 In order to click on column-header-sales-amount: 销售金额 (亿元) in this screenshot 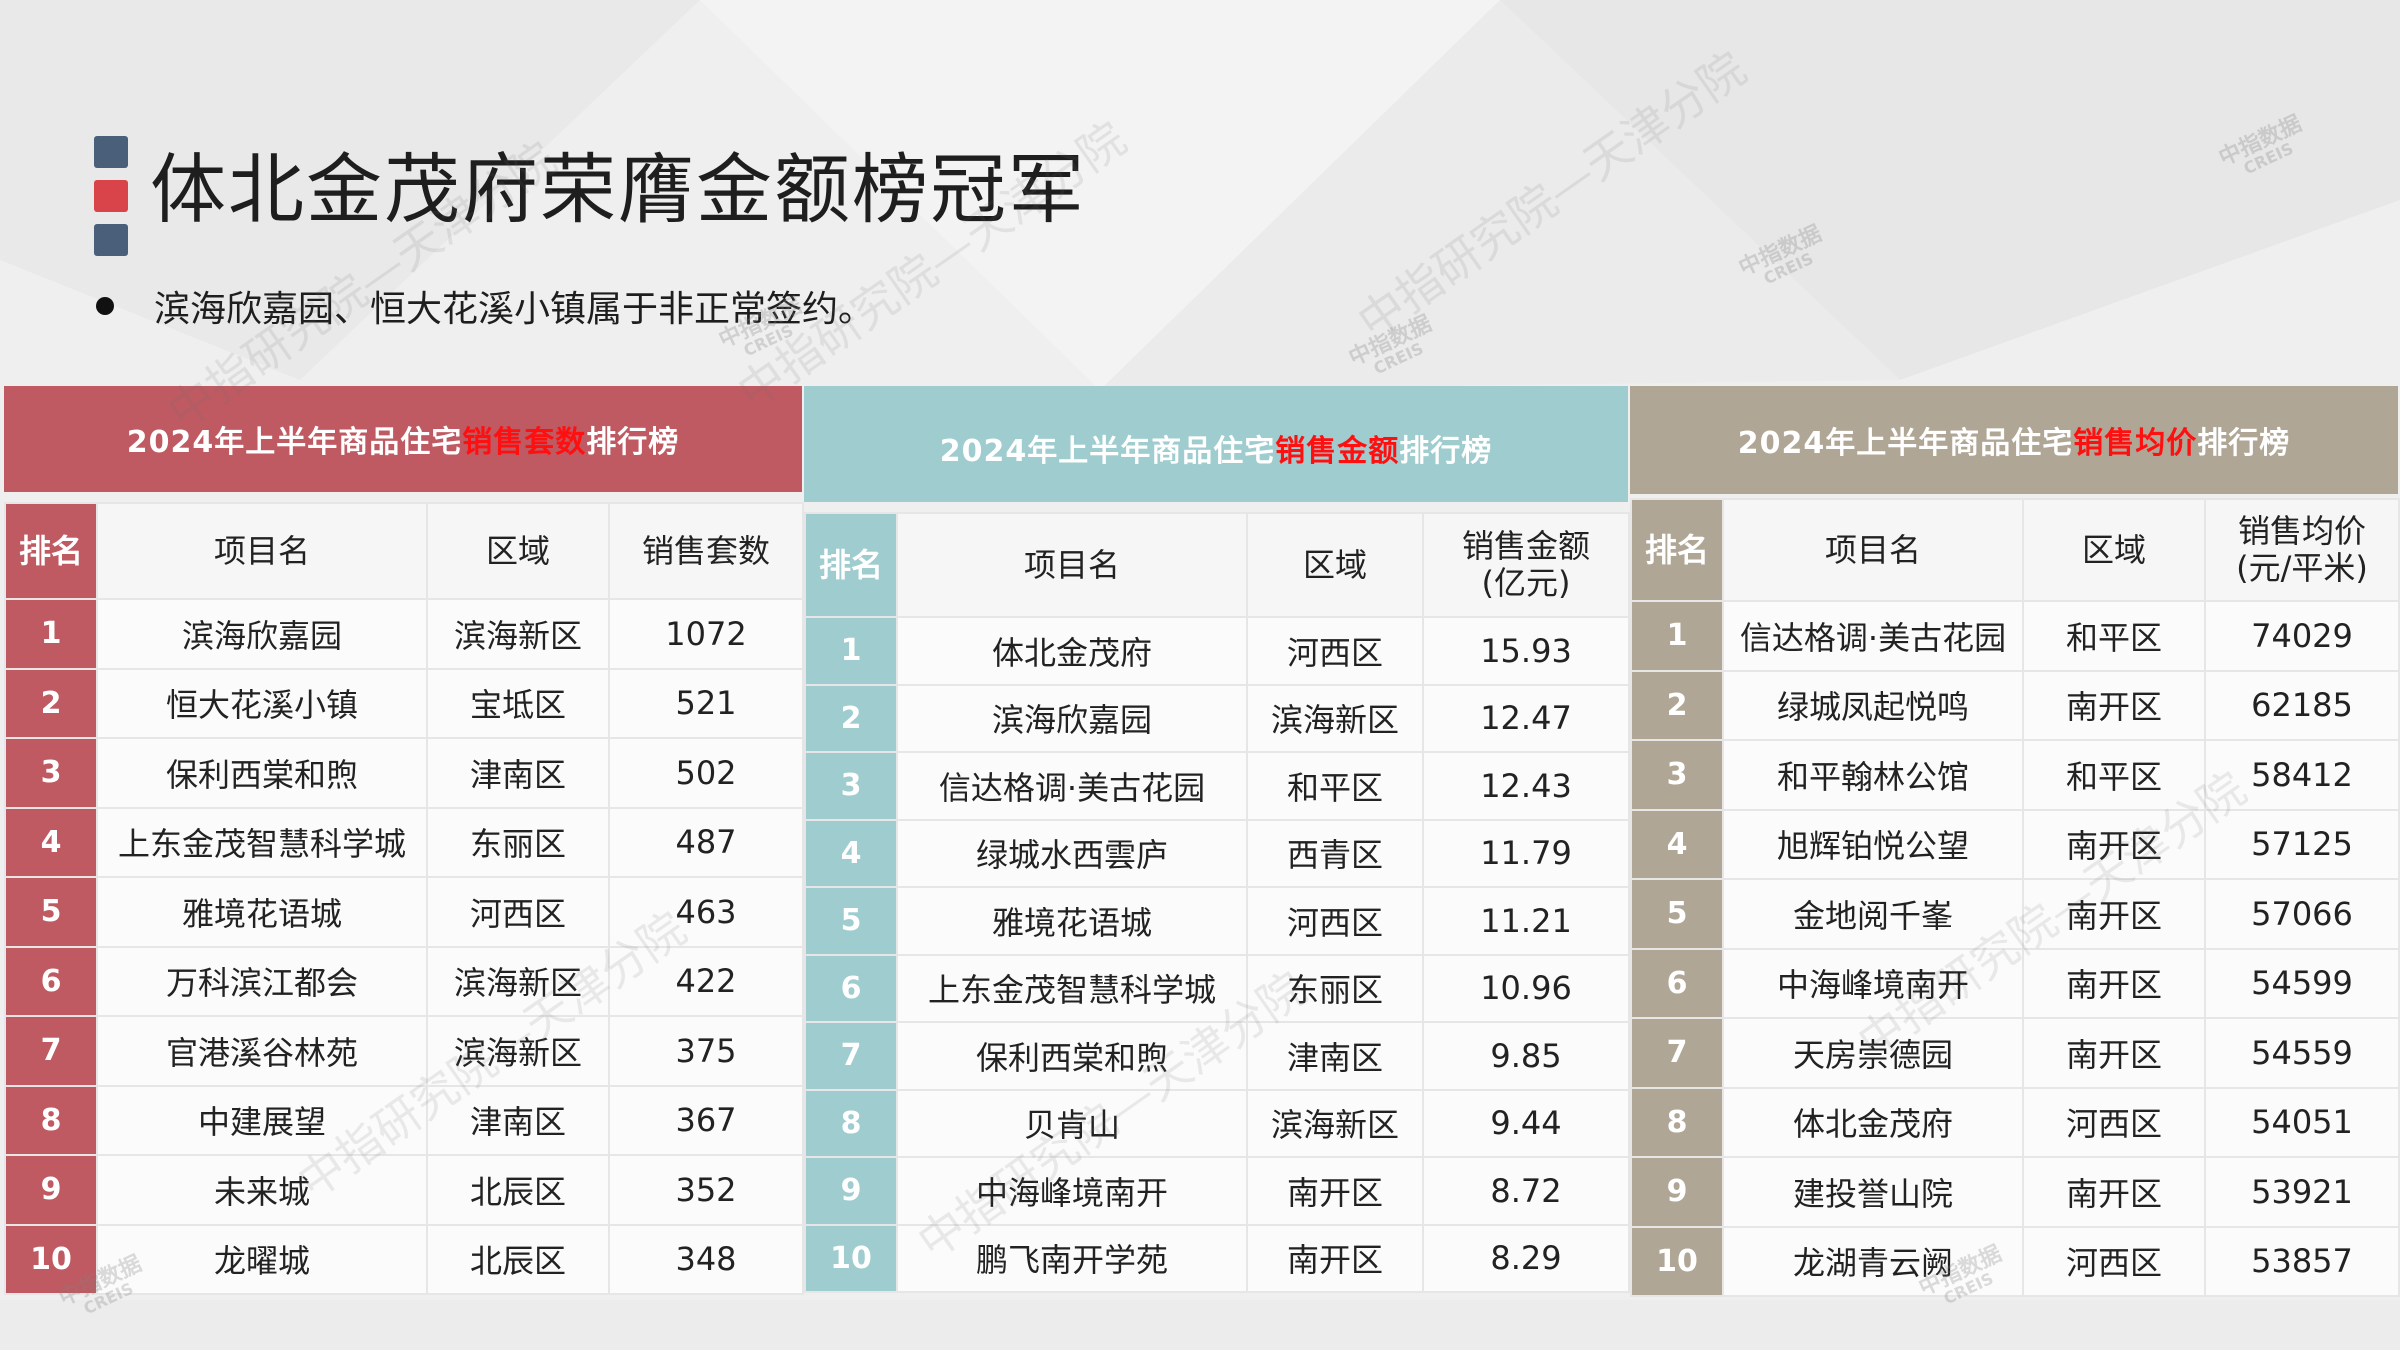, I will do `click(1526, 565)`.